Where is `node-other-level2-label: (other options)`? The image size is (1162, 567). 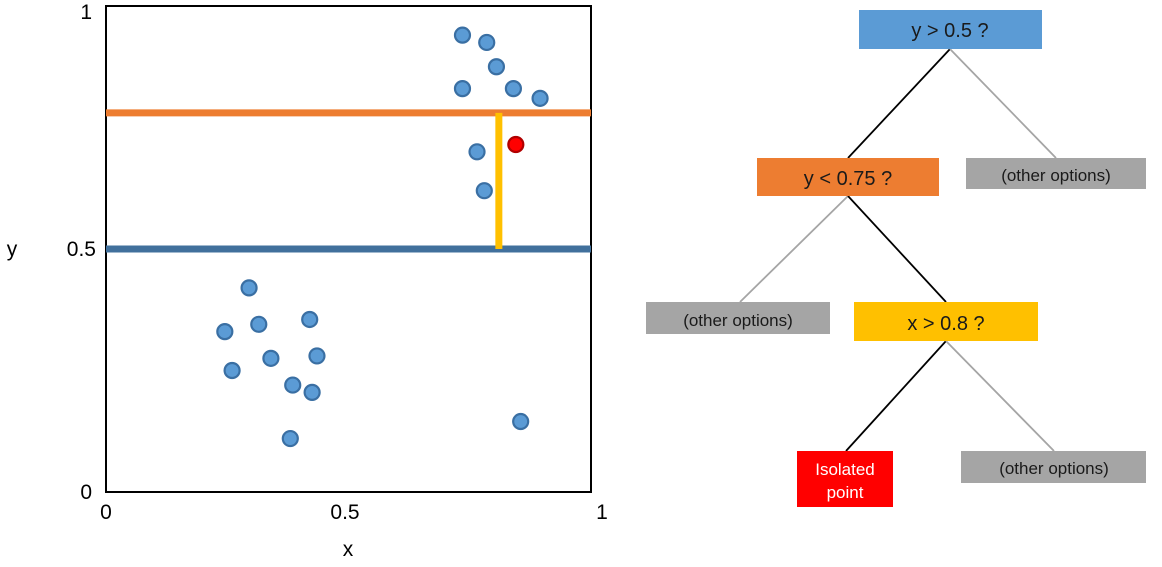
node-other-level2-label: (other options) is located at coordinates (738, 320).